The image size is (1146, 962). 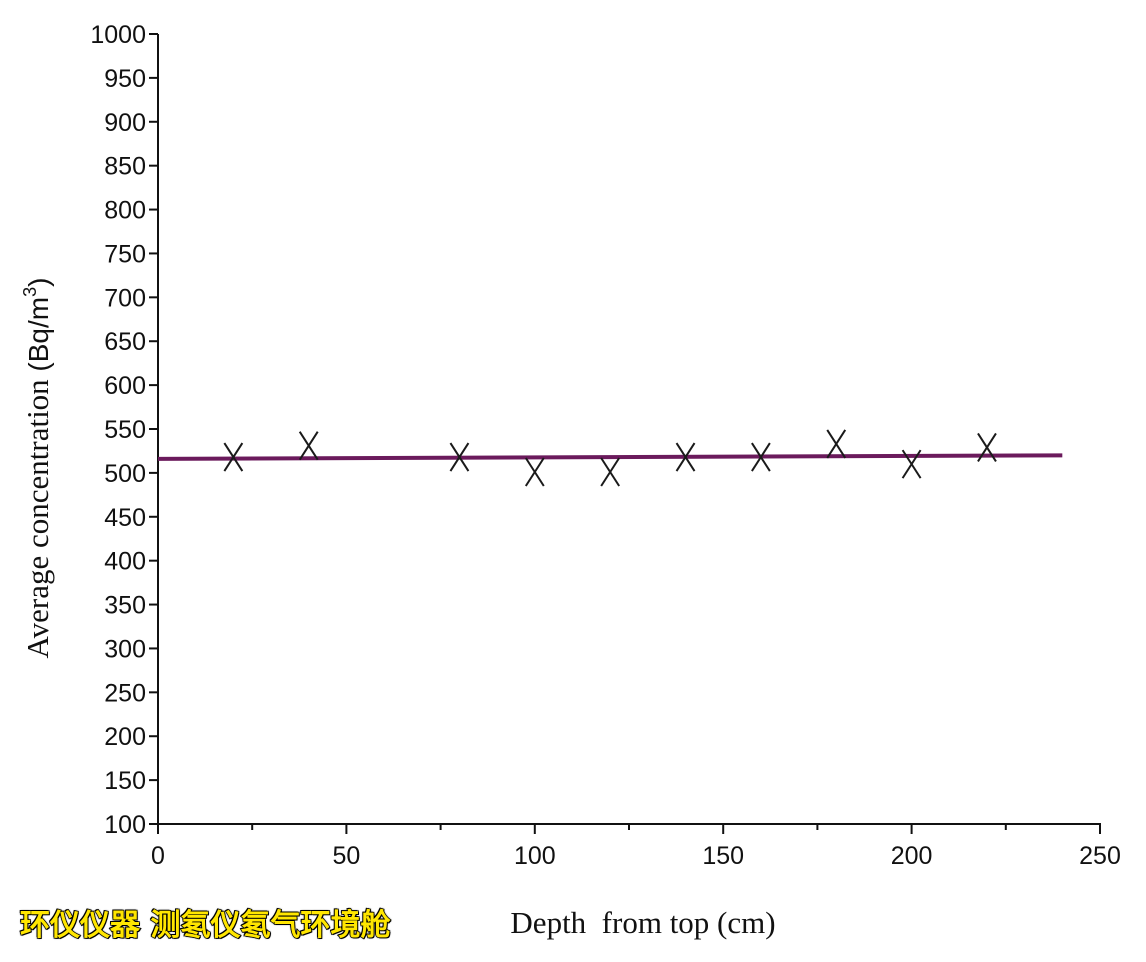 What do you see at coordinates (125, 211) in the screenshot?
I see `y-tick-label: 800` at bounding box center [125, 211].